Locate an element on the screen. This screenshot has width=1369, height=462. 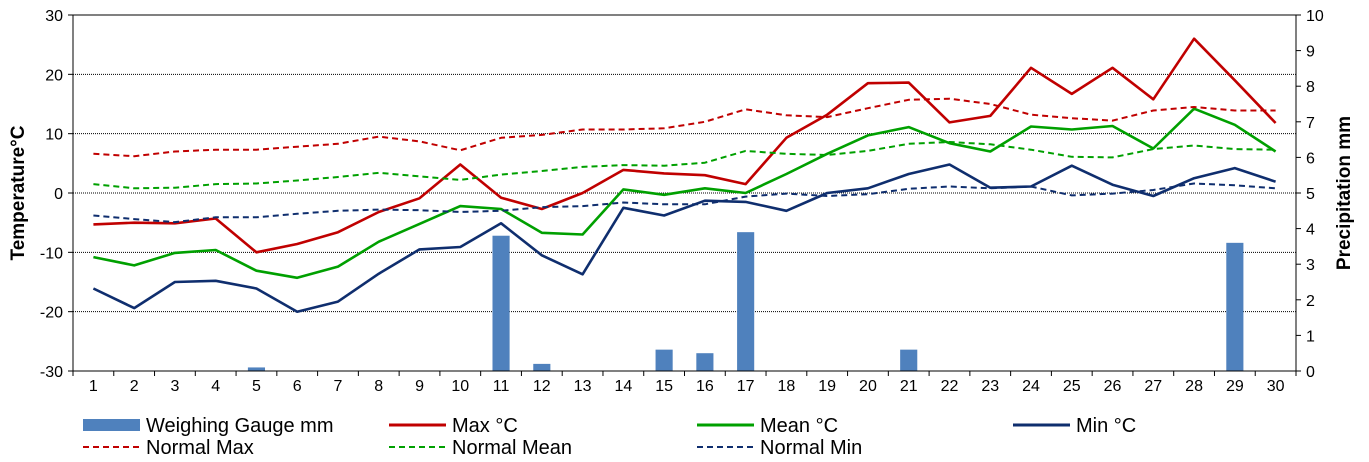
x-tick-label: 15 is located at coordinates (664, 386).